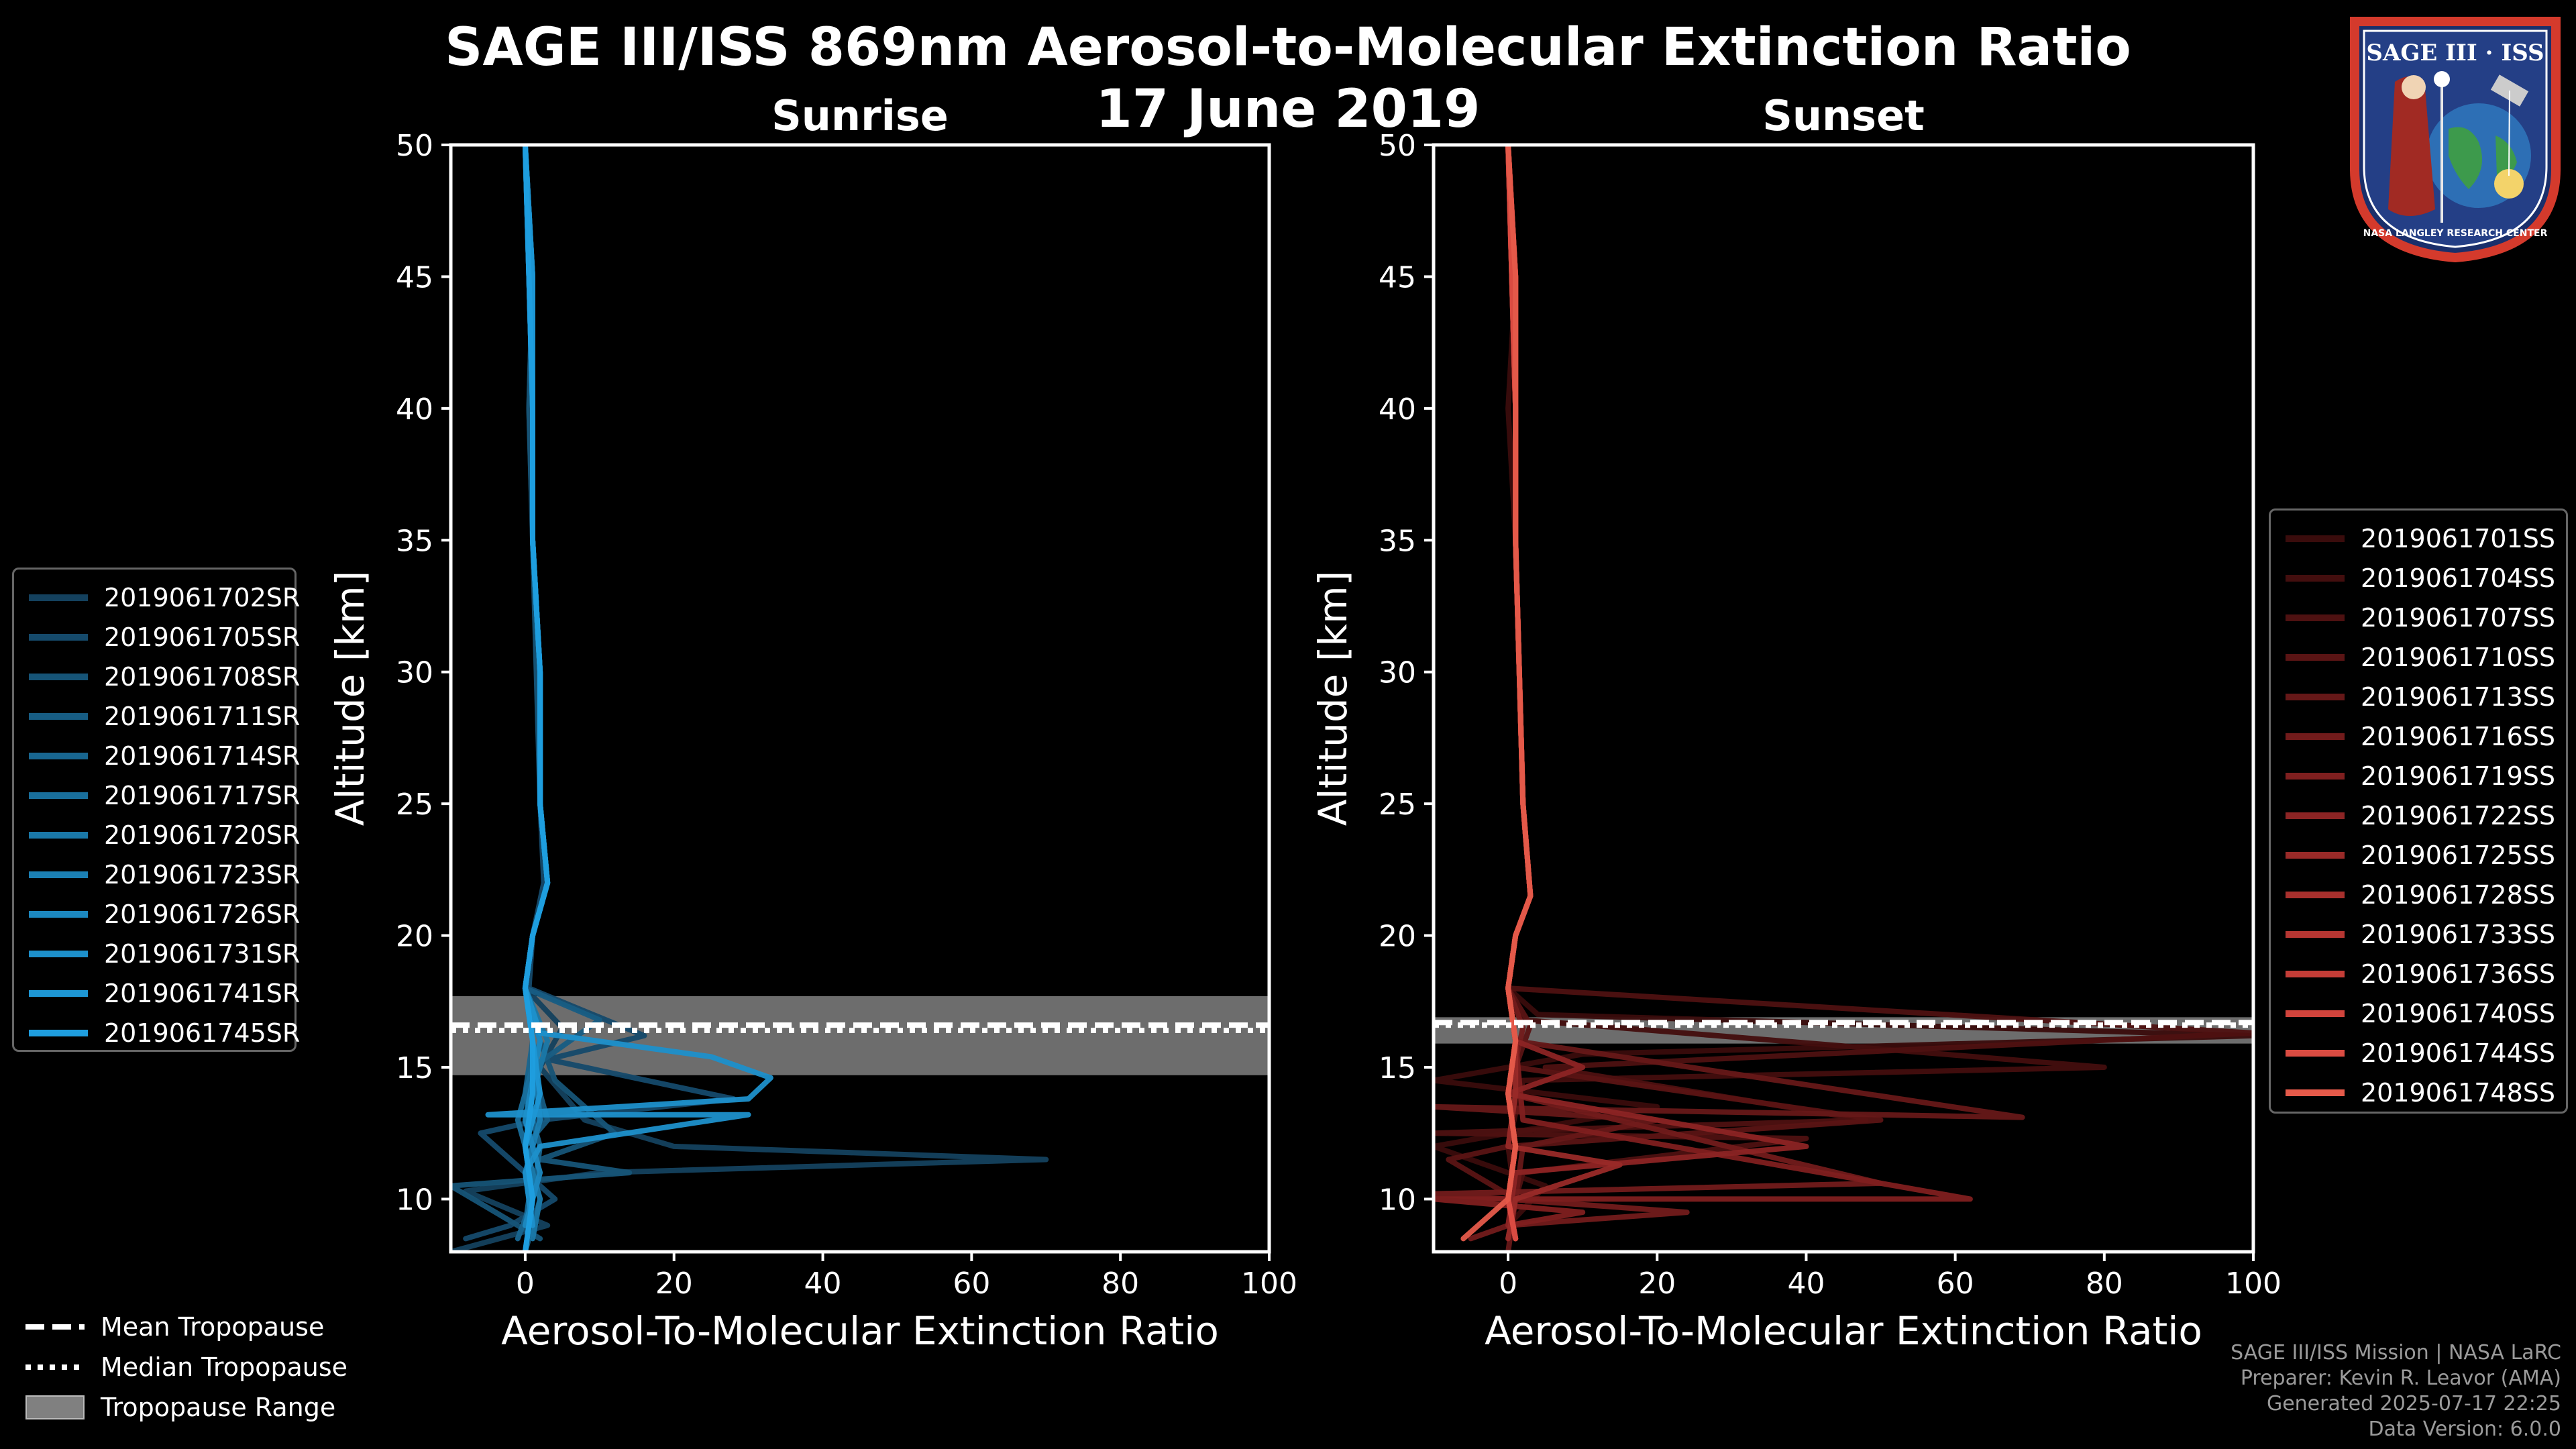  I want to click on sunrise-legend-item: 2019061741SR, so click(164, 993).